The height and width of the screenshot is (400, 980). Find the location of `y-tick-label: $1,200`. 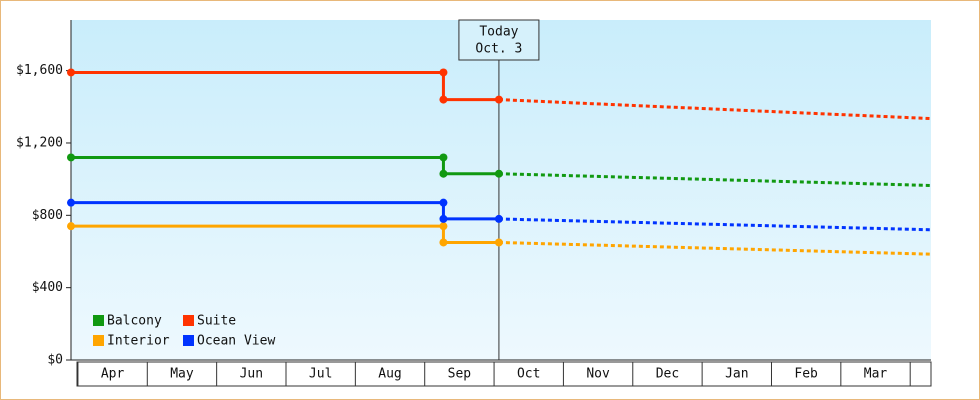

y-tick-label: $1,200 is located at coordinates (39, 142).